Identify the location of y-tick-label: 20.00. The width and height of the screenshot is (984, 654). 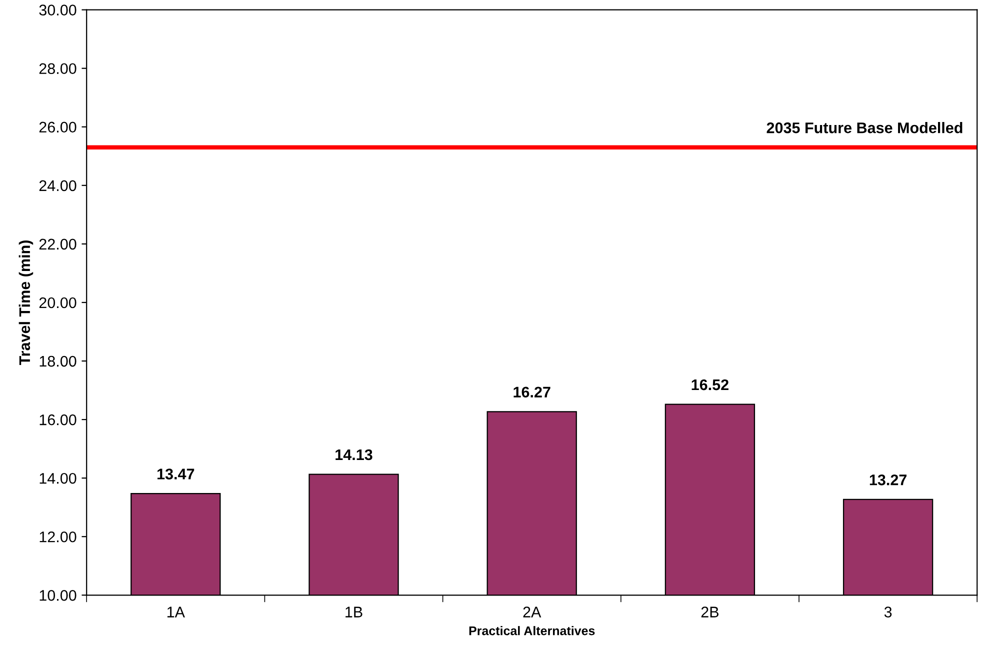
(57, 302).